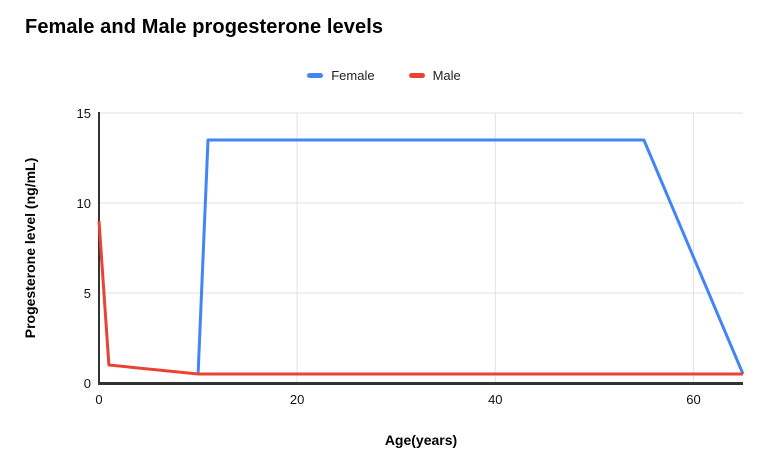 The width and height of the screenshot is (768, 475). Describe the element at coordinates (87, 383) in the screenshot. I see `y-tick-label-0: 0` at that location.